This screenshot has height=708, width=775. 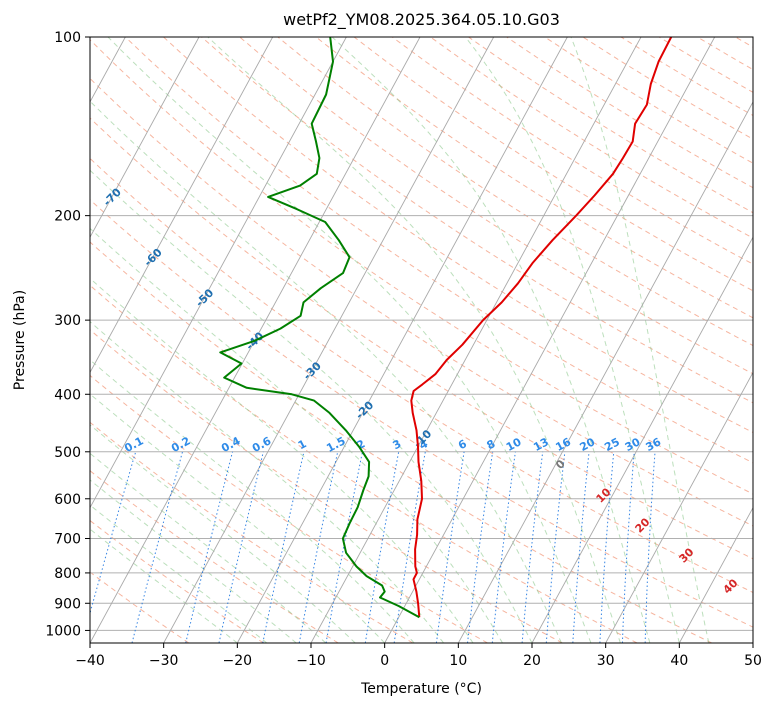 I want to click on x-tick-label: 0, so click(x=384, y=661).